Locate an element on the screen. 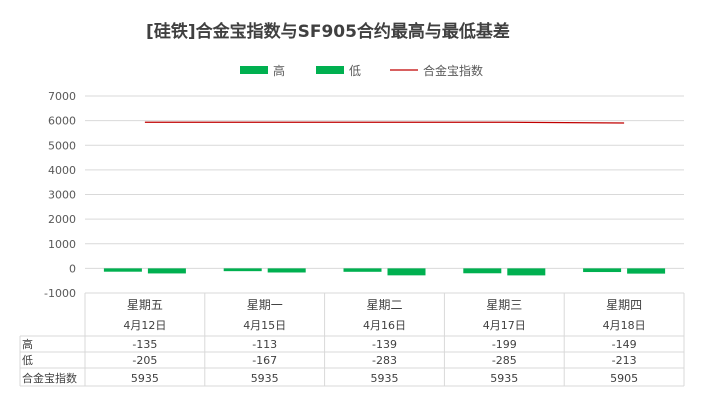 The width and height of the screenshot is (708, 409). y-tick-label: 4000 is located at coordinates (62, 170).